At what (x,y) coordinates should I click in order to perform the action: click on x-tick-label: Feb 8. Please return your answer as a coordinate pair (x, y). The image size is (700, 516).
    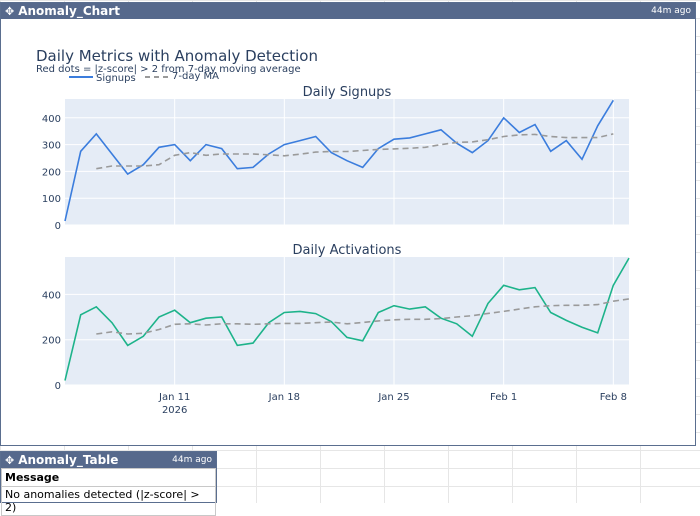
    Looking at the image, I should click on (613, 397).